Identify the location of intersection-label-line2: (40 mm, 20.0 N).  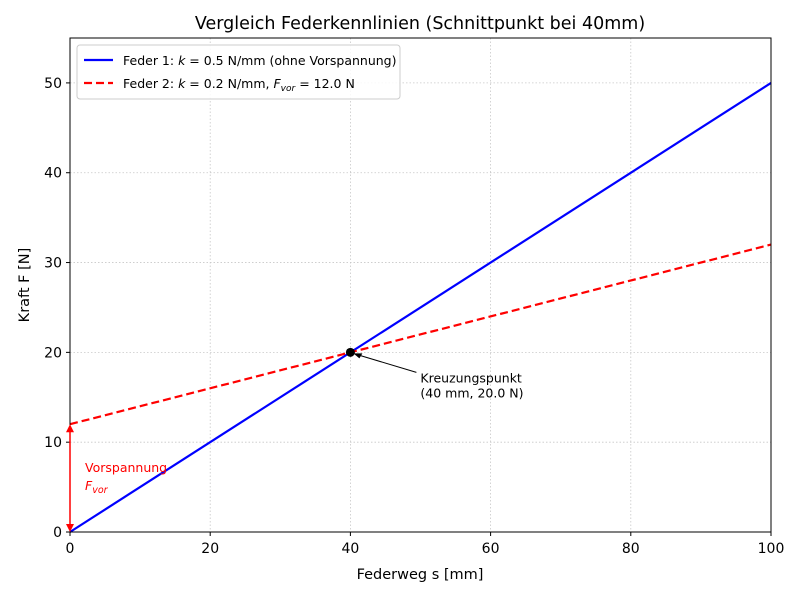
(471, 392).